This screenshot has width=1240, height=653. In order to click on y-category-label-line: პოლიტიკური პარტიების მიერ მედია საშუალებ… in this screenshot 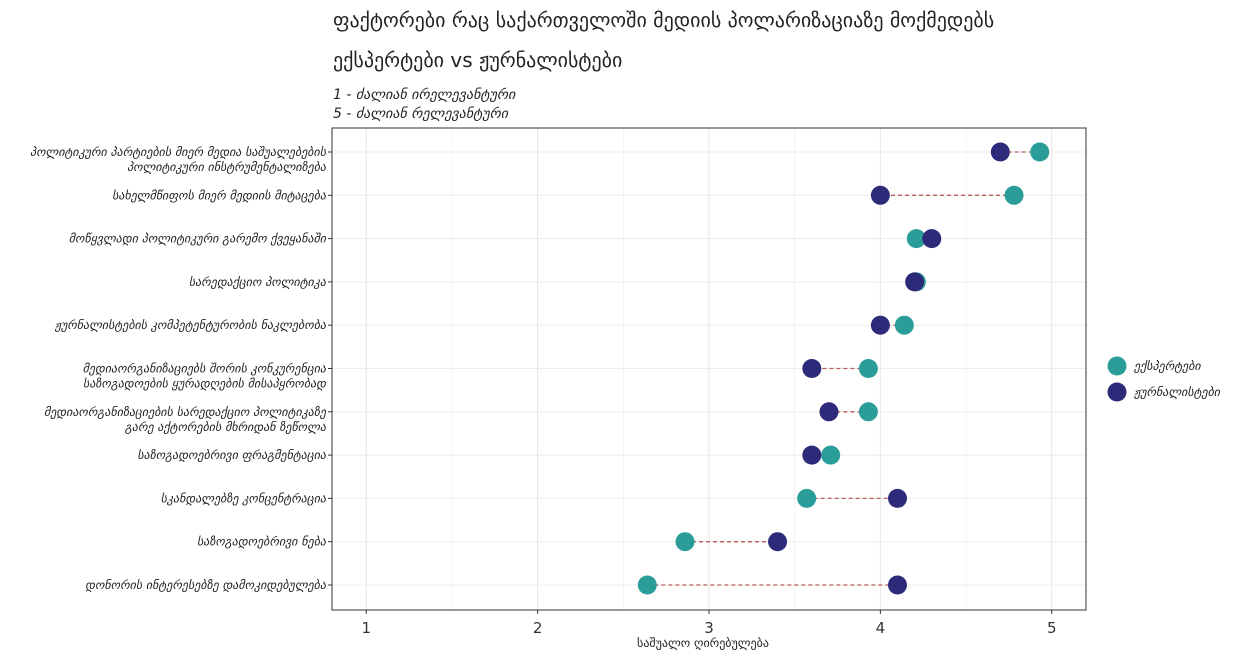, I will do `click(178, 152)`.